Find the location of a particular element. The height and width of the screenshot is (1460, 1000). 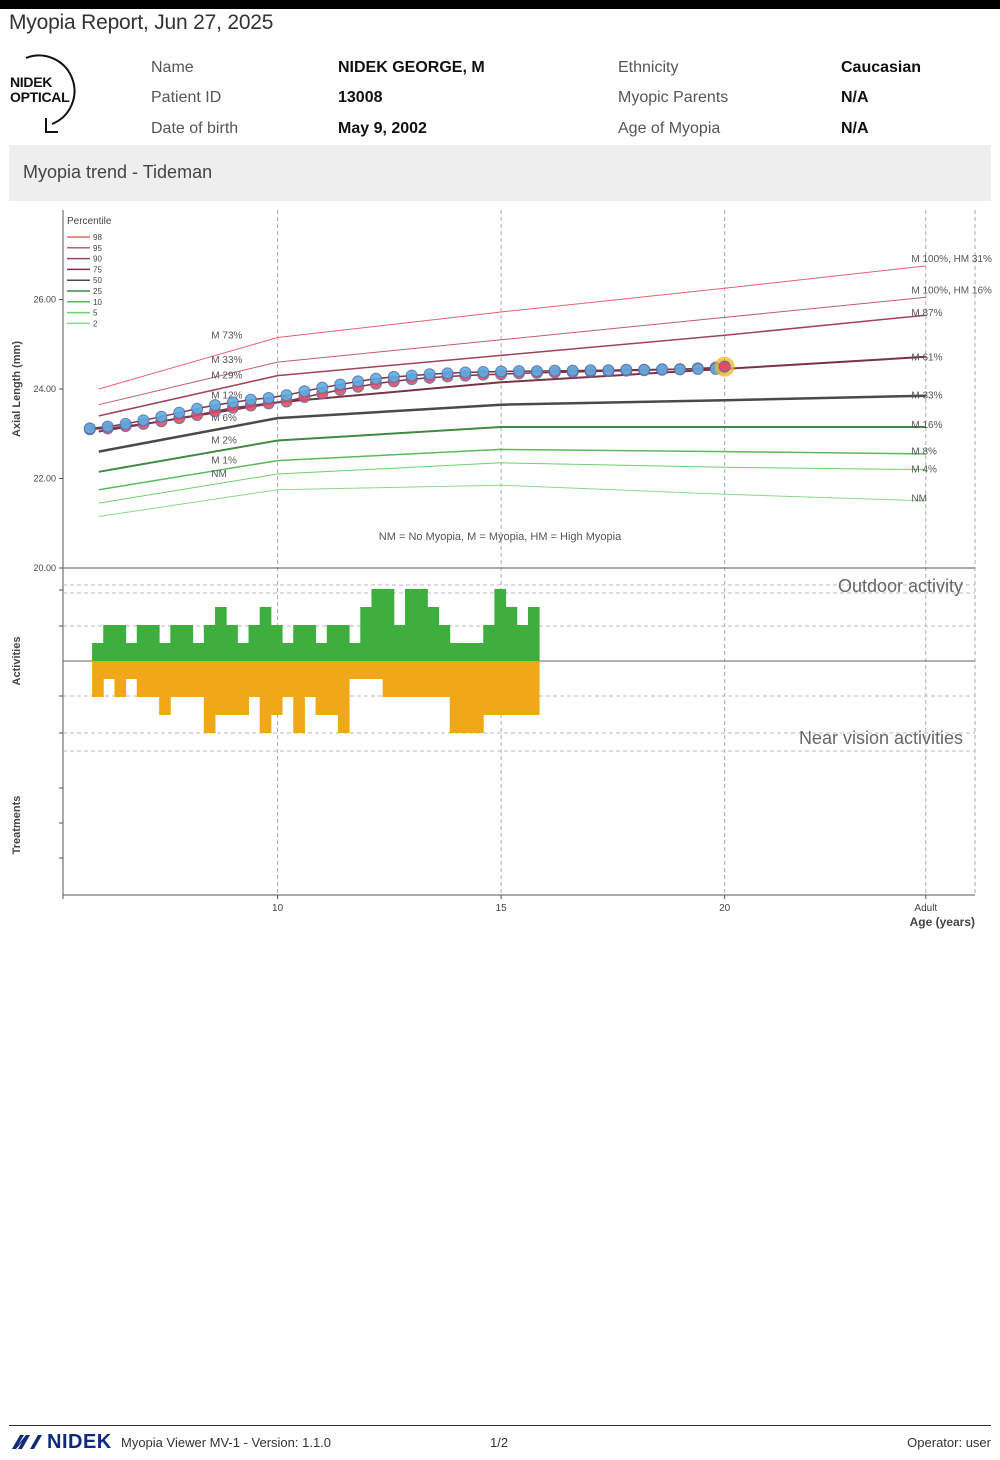

ethnicity-label: Ethnicity is located at coordinates (648, 67).